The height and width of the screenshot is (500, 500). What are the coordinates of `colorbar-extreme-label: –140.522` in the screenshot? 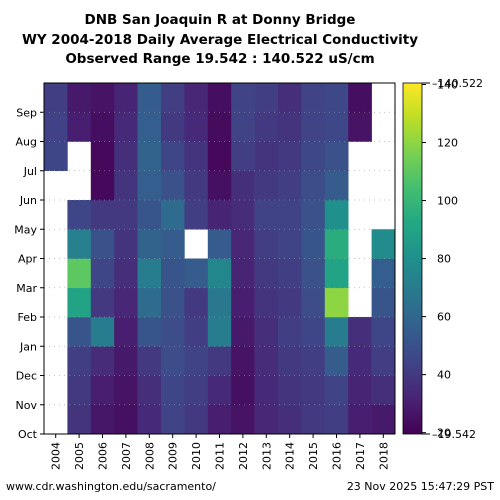 It's located at (457, 83).